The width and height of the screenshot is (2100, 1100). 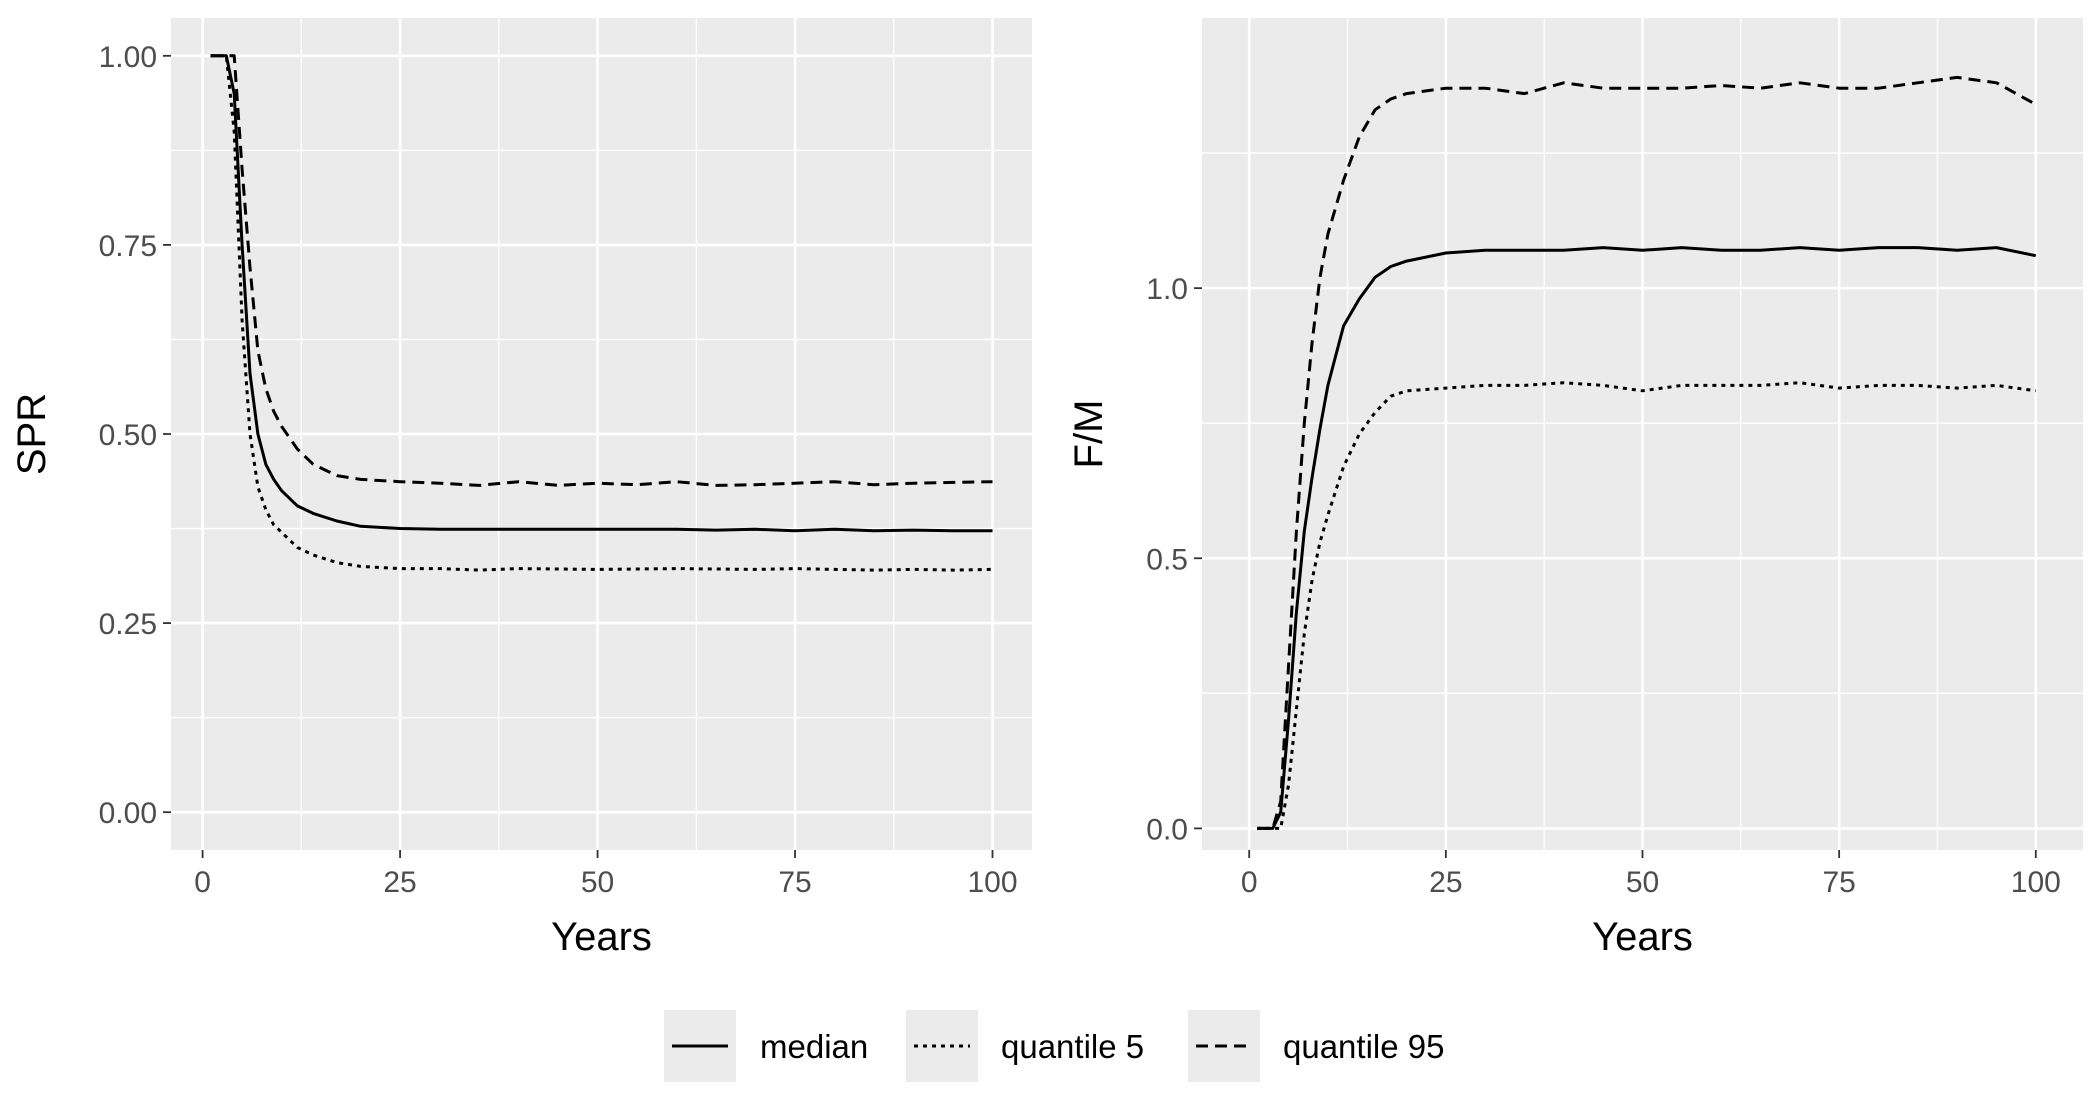 I want to click on y-tick-label: 1.0, so click(x=1167, y=289).